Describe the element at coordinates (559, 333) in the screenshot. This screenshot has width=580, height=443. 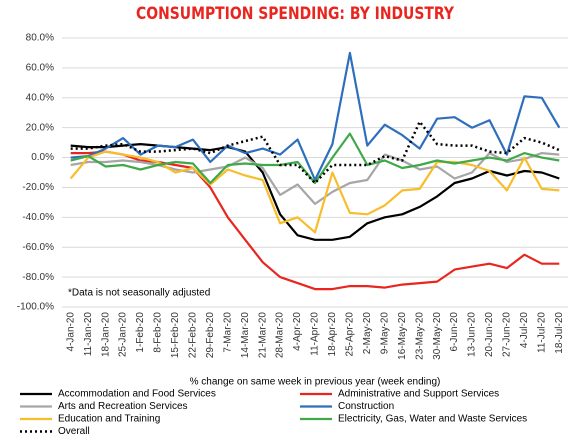
I see `x-tick-label: 18-Jul-20` at that location.